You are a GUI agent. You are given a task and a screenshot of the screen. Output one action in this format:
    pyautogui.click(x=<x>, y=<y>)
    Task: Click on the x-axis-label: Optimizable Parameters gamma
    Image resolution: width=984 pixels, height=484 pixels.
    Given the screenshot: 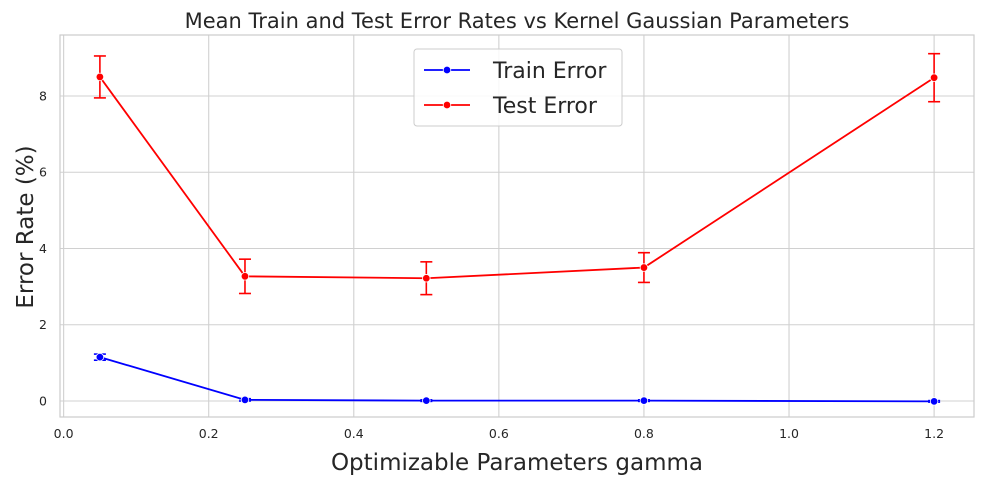 What is the action you would take?
    pyautogui.click(x=517, y=463)
    